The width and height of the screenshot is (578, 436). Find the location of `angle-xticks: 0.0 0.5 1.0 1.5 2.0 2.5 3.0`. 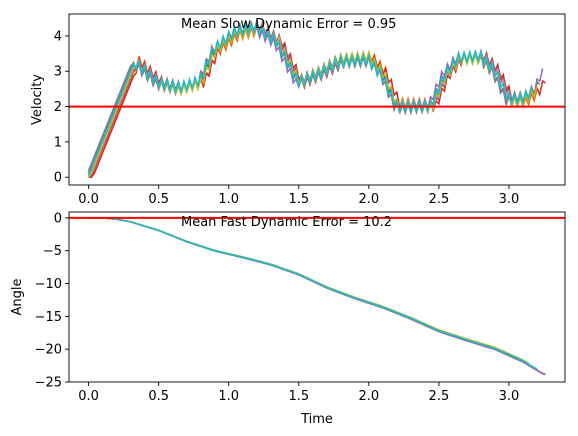

angle-xticks: 0.0 0.5 1.0 1.5 2.0 2.5 3.0 is located at coordinates (298, 393).